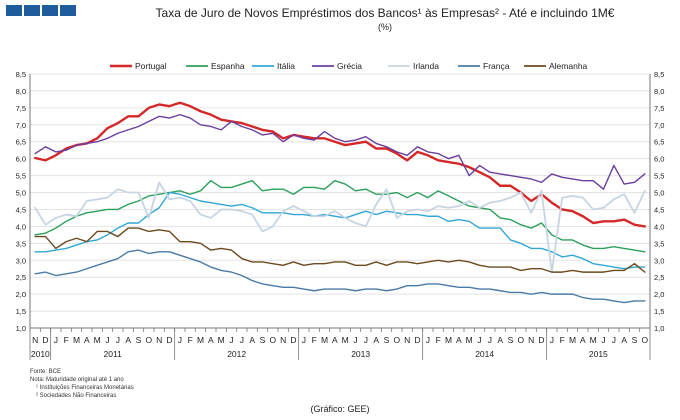 The height and width of the screenshot is (420, 680). Describe the element at coordinates (21, 226) in the screenshot. I see `y-tick-label-left: 4,0` at that location.